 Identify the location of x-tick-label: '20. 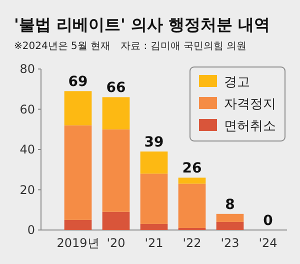
(116, 243).